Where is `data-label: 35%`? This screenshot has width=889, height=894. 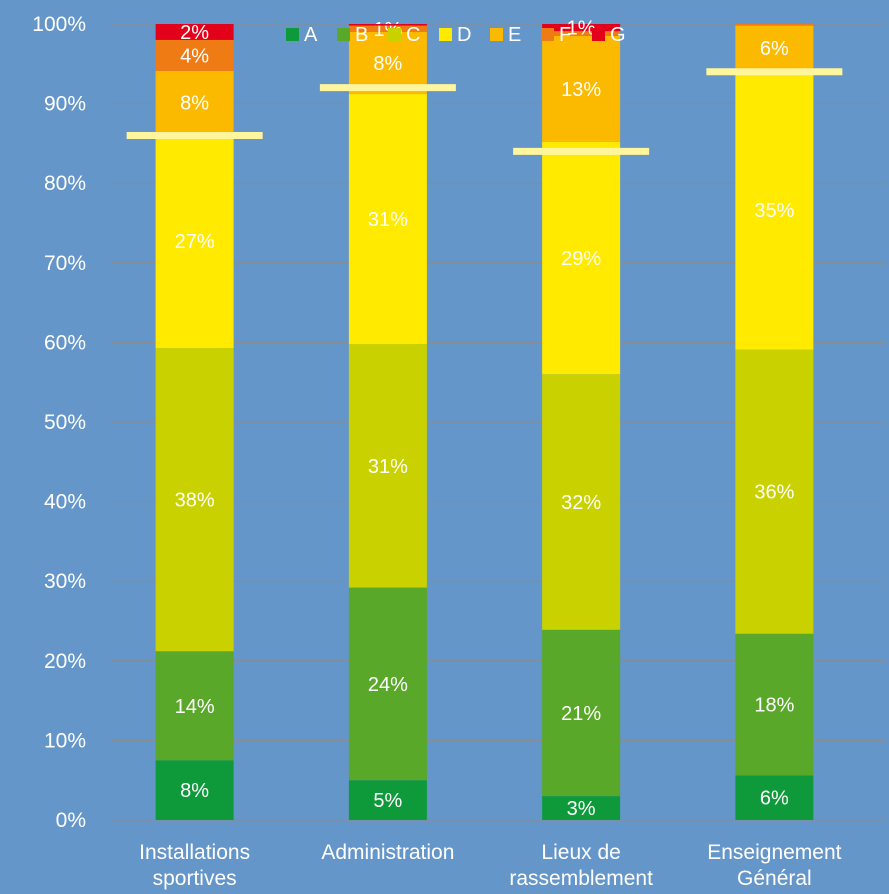 data-label: 35% is located at coordinates (774, 211).